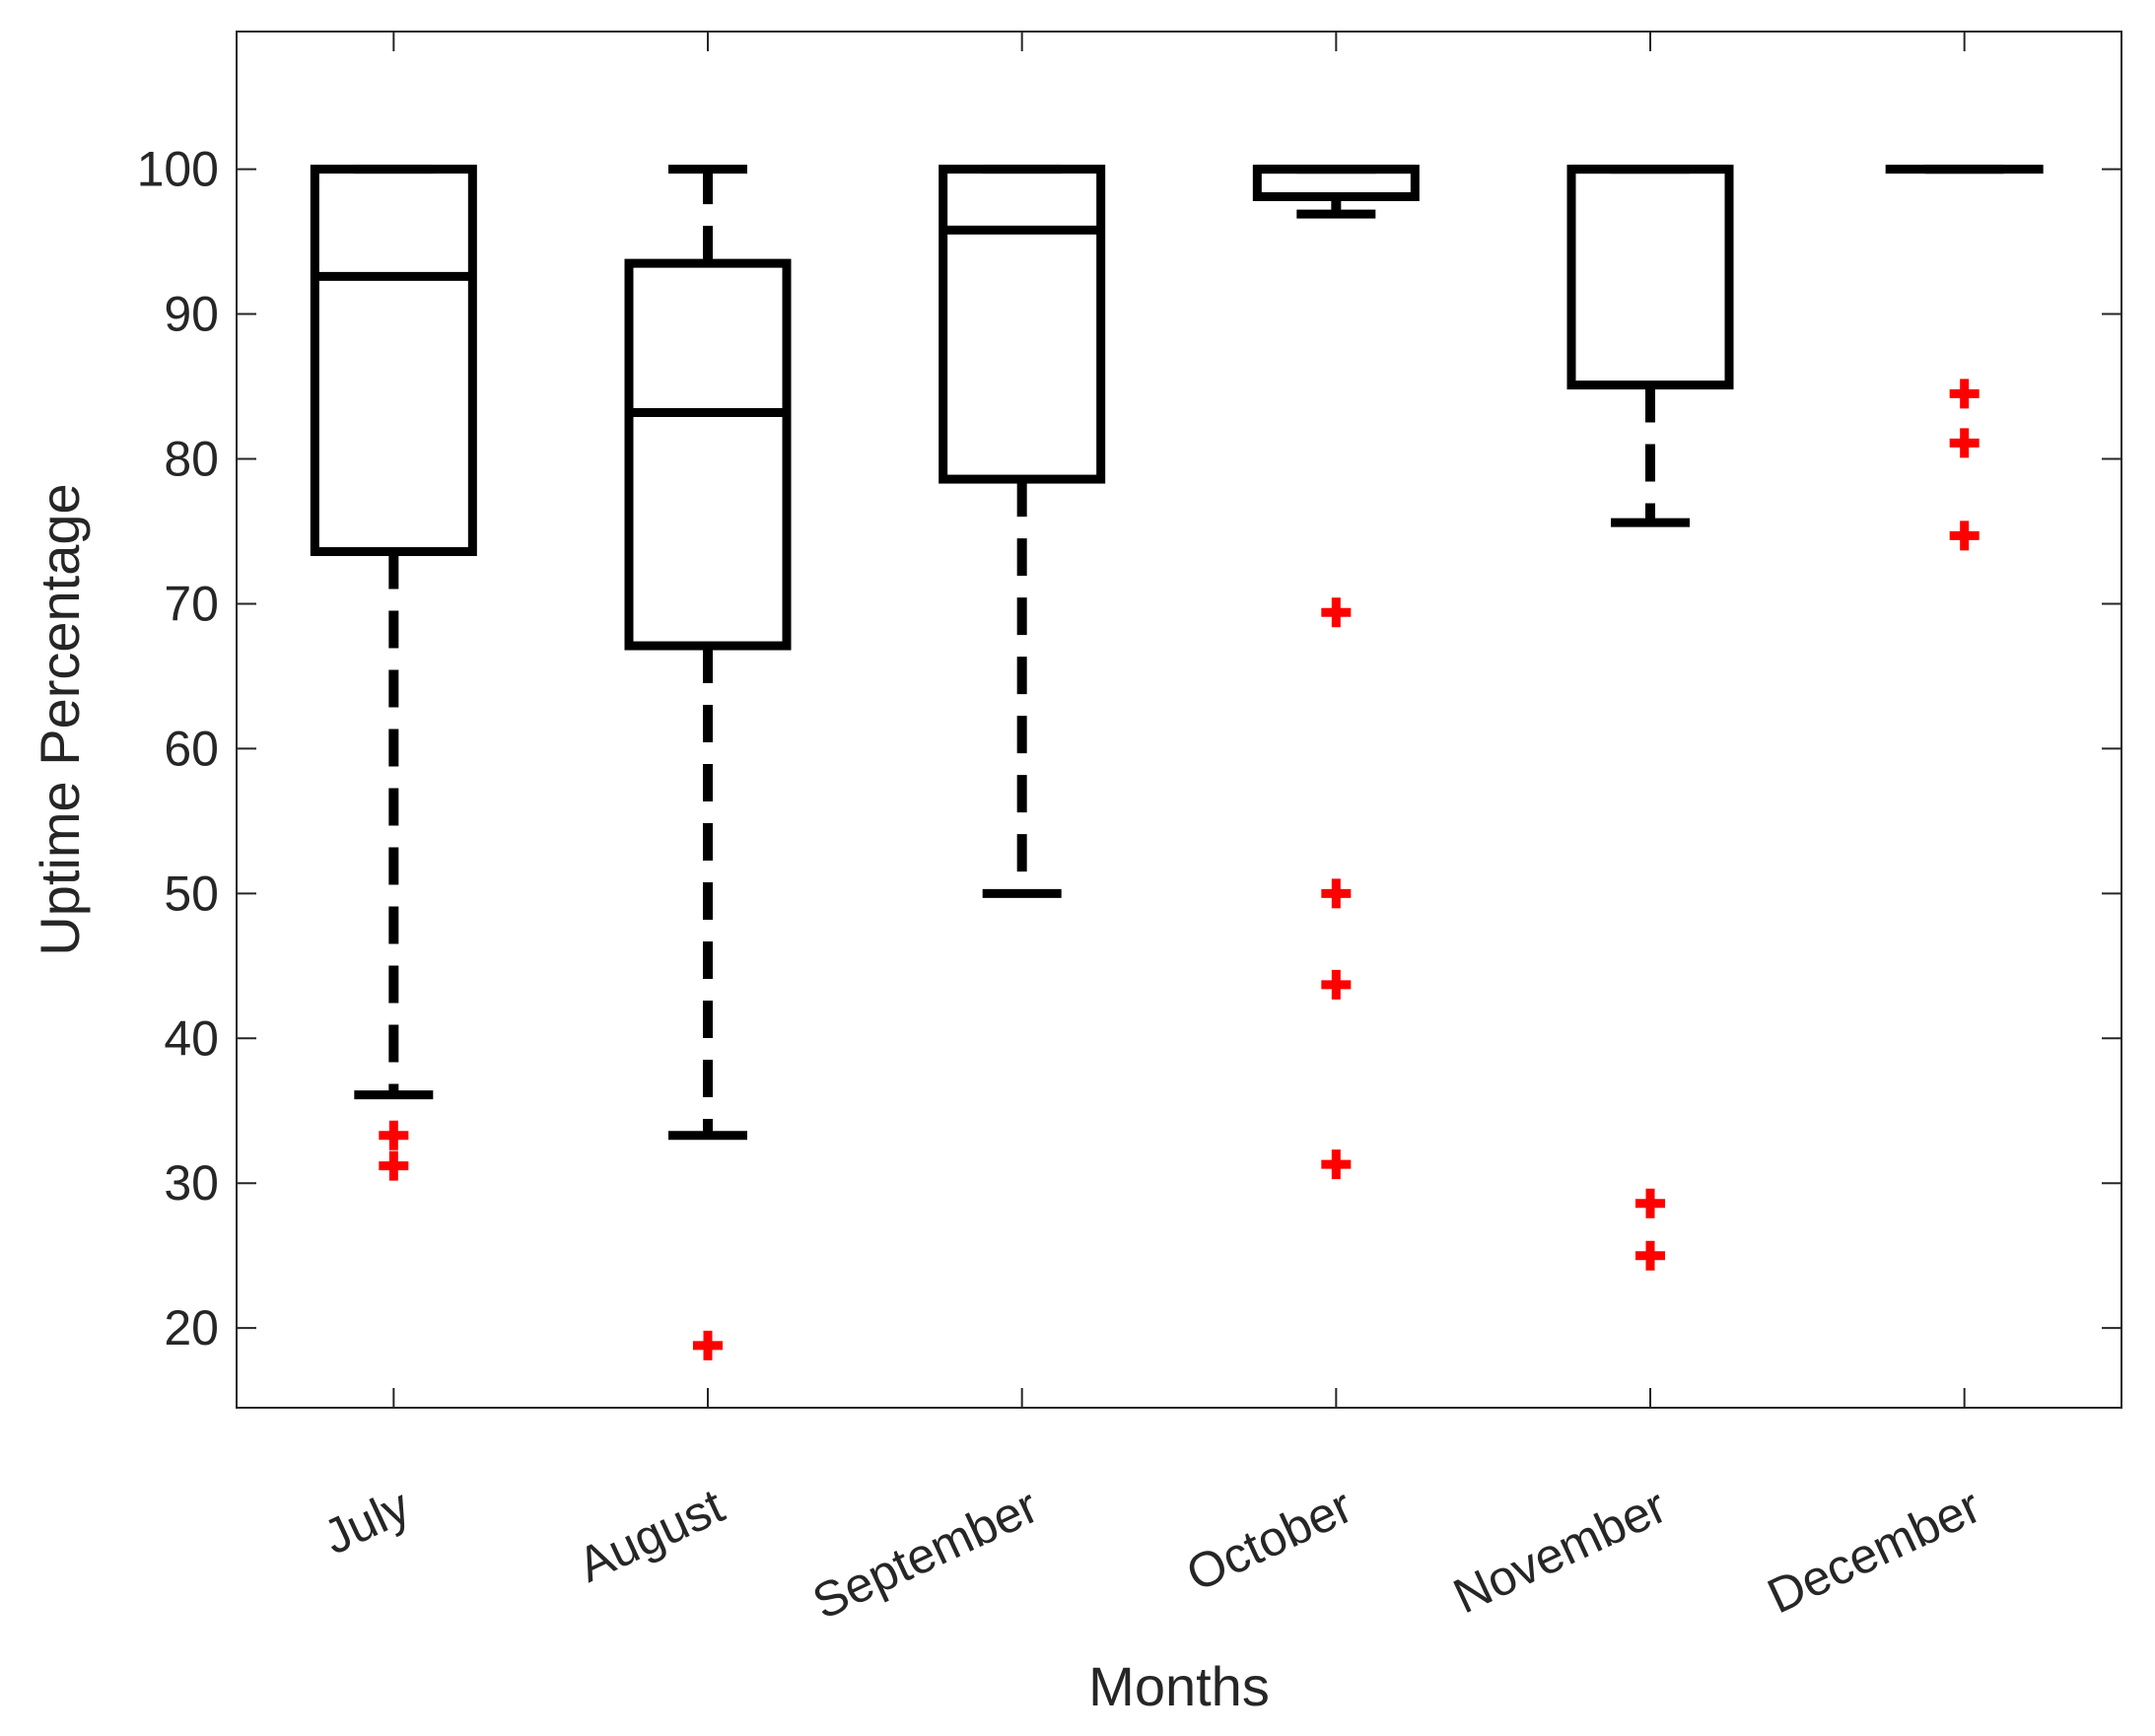 The image size is (2155, 1736). What do you see at coordinates (191, 603) in the screenshot?
I see `y-tick-label: 70` at bounding box center [191, 603].